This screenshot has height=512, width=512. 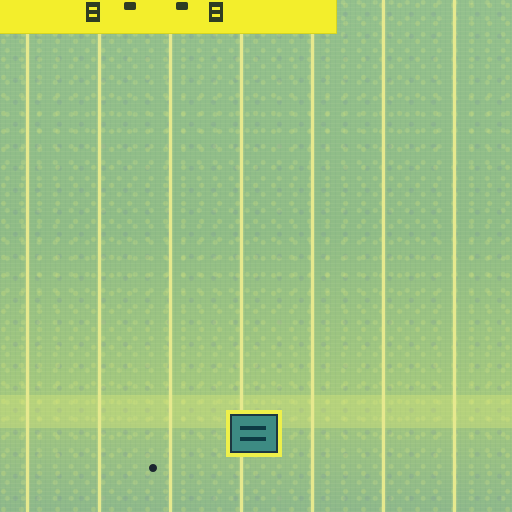 I want to click on item-body, so click(x=254, y=433).